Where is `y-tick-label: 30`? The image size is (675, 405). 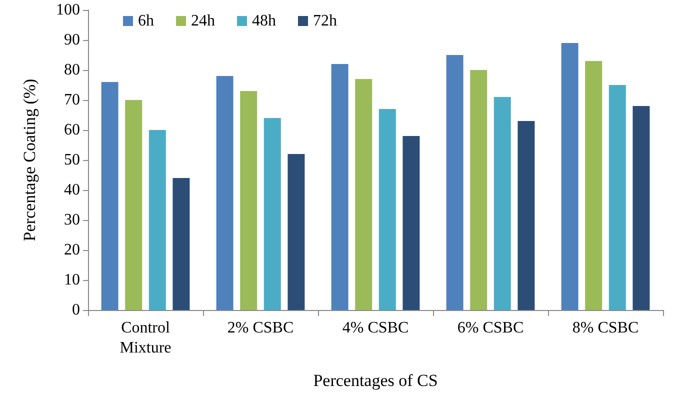
y-tick-label: 30 is located at coordinates (72, 220).